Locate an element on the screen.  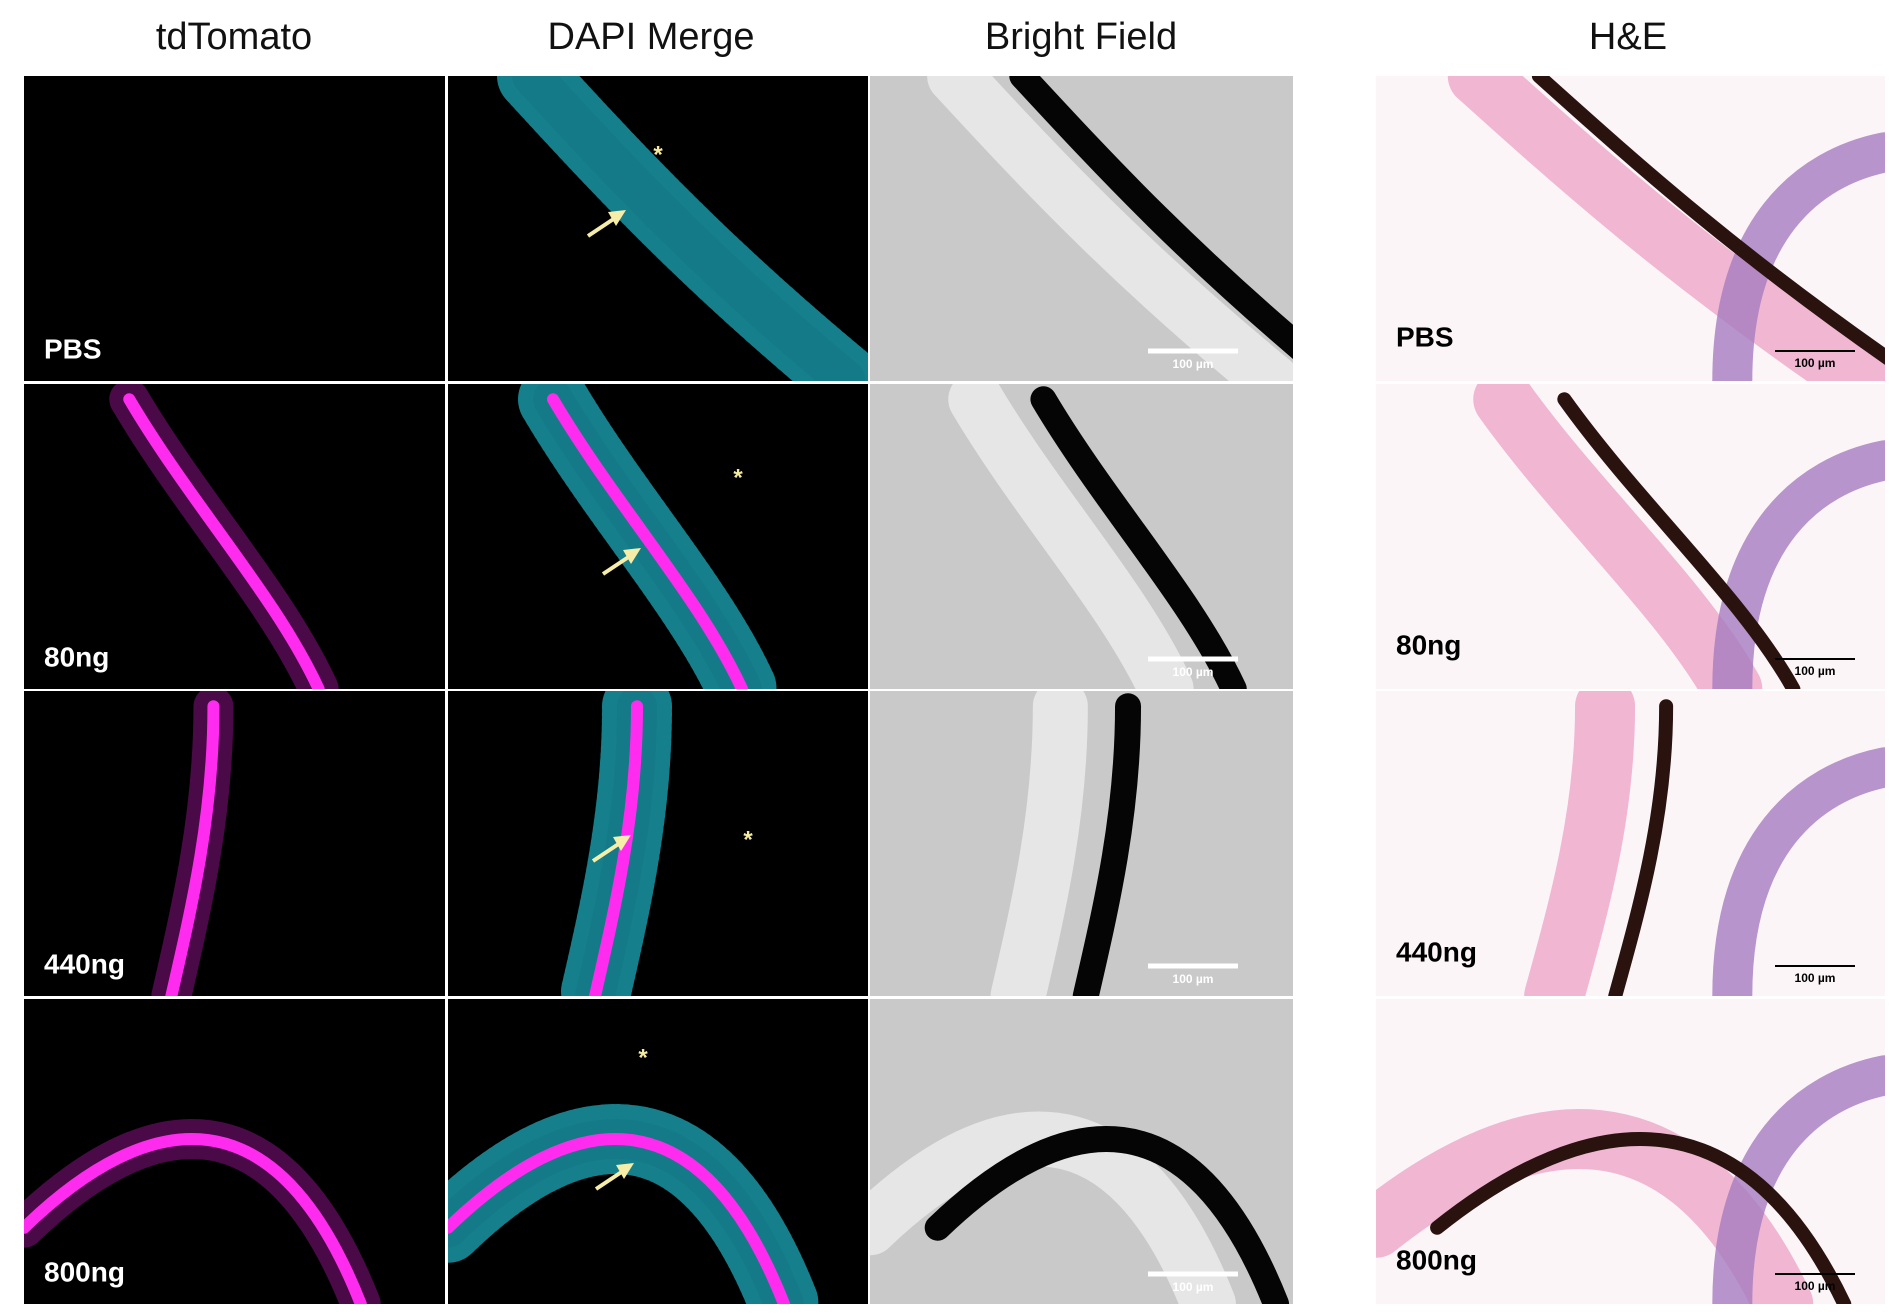
column-header: H&E is located at coordinates (1628, 37).